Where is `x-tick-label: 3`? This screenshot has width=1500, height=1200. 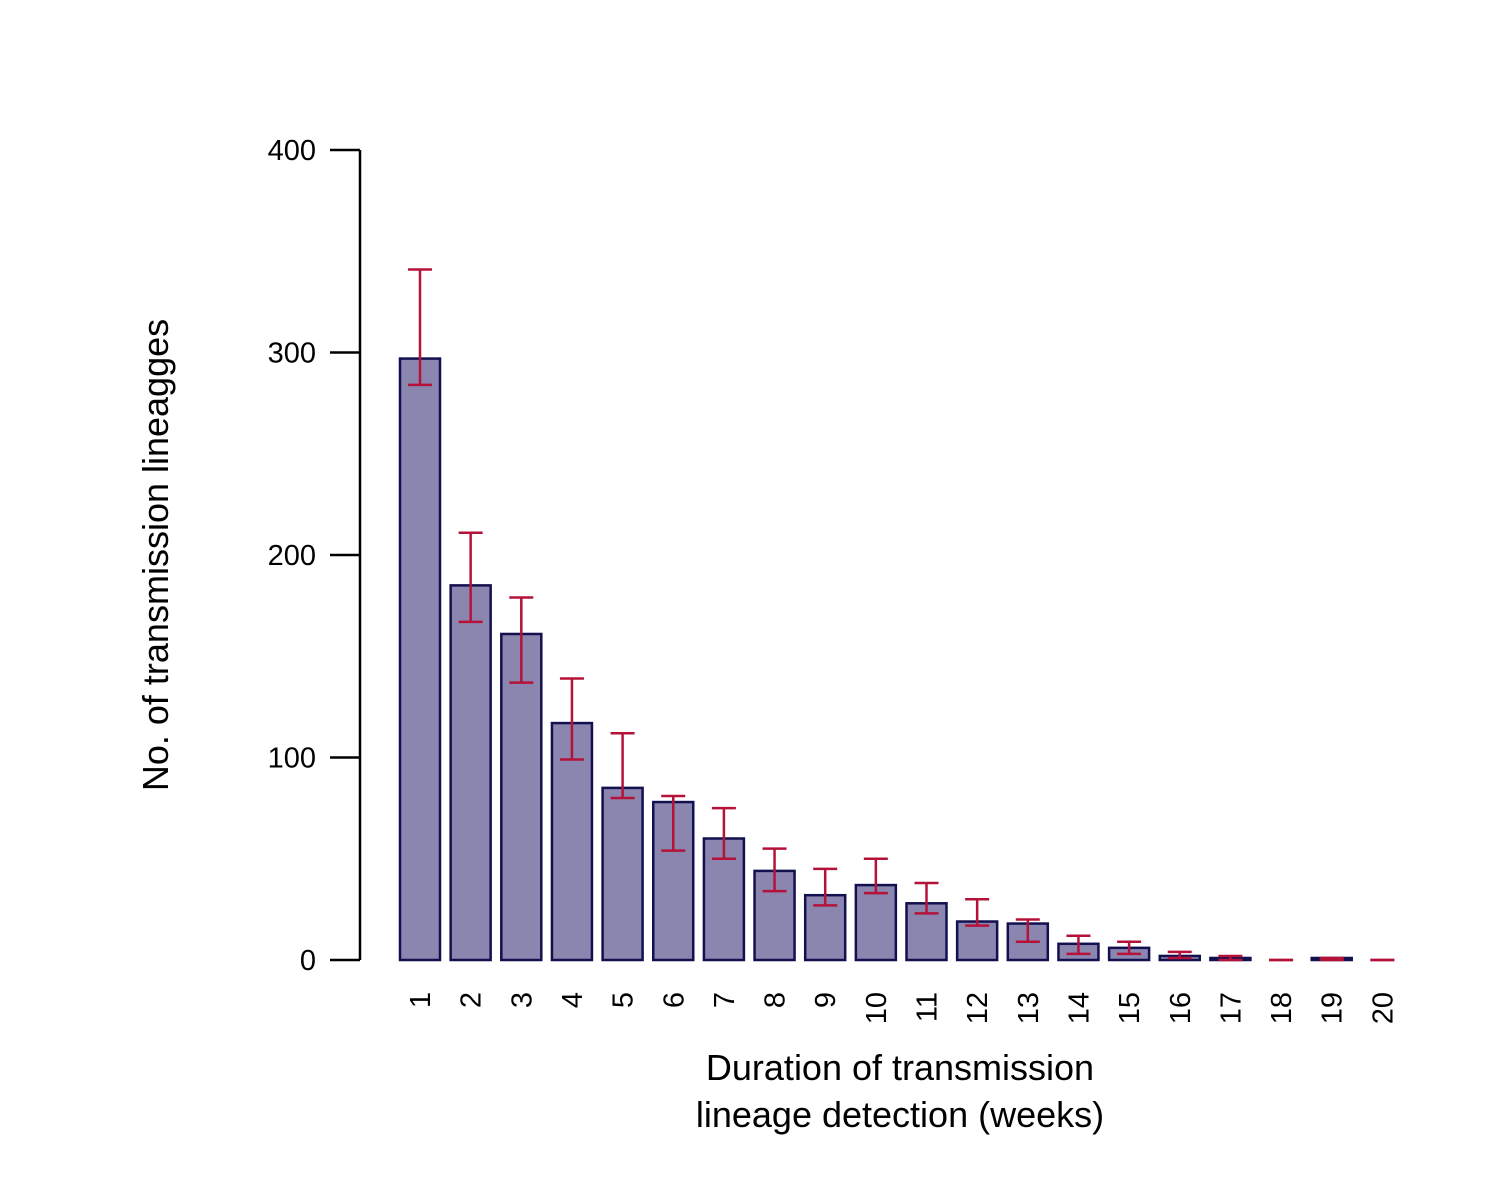
x-tick-label: 3 is located at coordinates (522, 1000).